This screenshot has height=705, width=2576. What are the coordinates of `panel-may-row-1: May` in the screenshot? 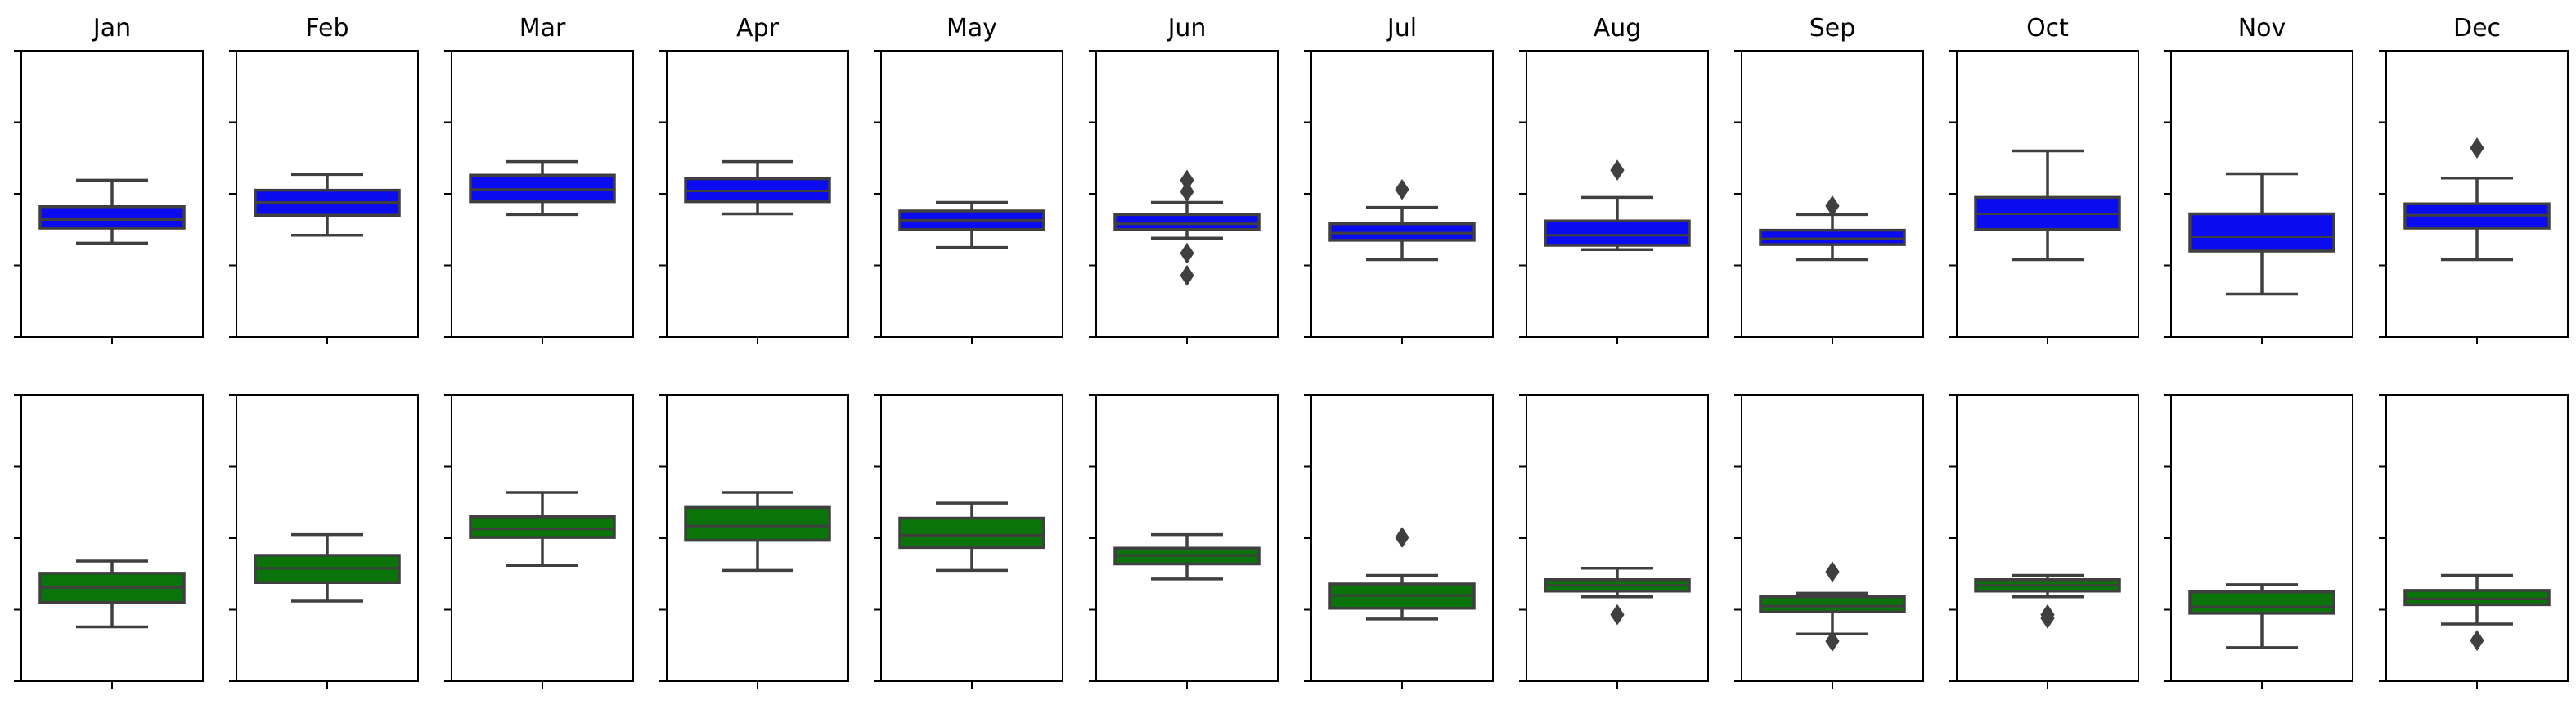 It's located at (968, 179).